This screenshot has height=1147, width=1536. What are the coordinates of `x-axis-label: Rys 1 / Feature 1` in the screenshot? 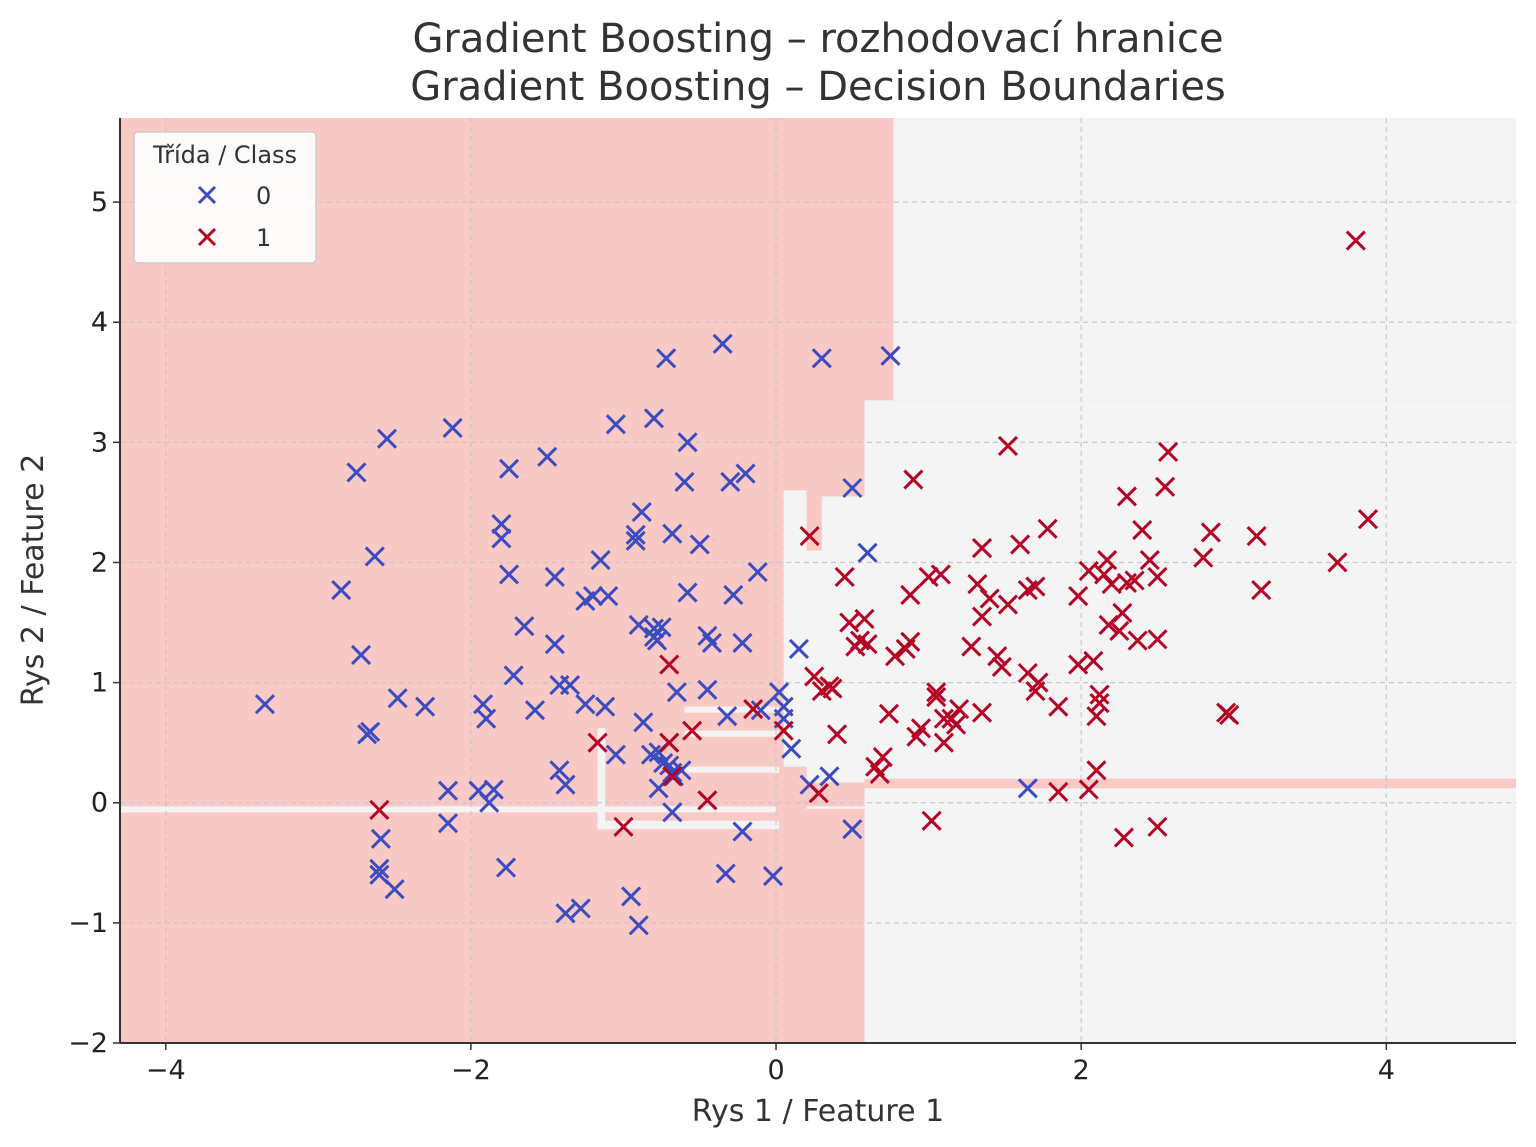 It's located at (818, 1111).